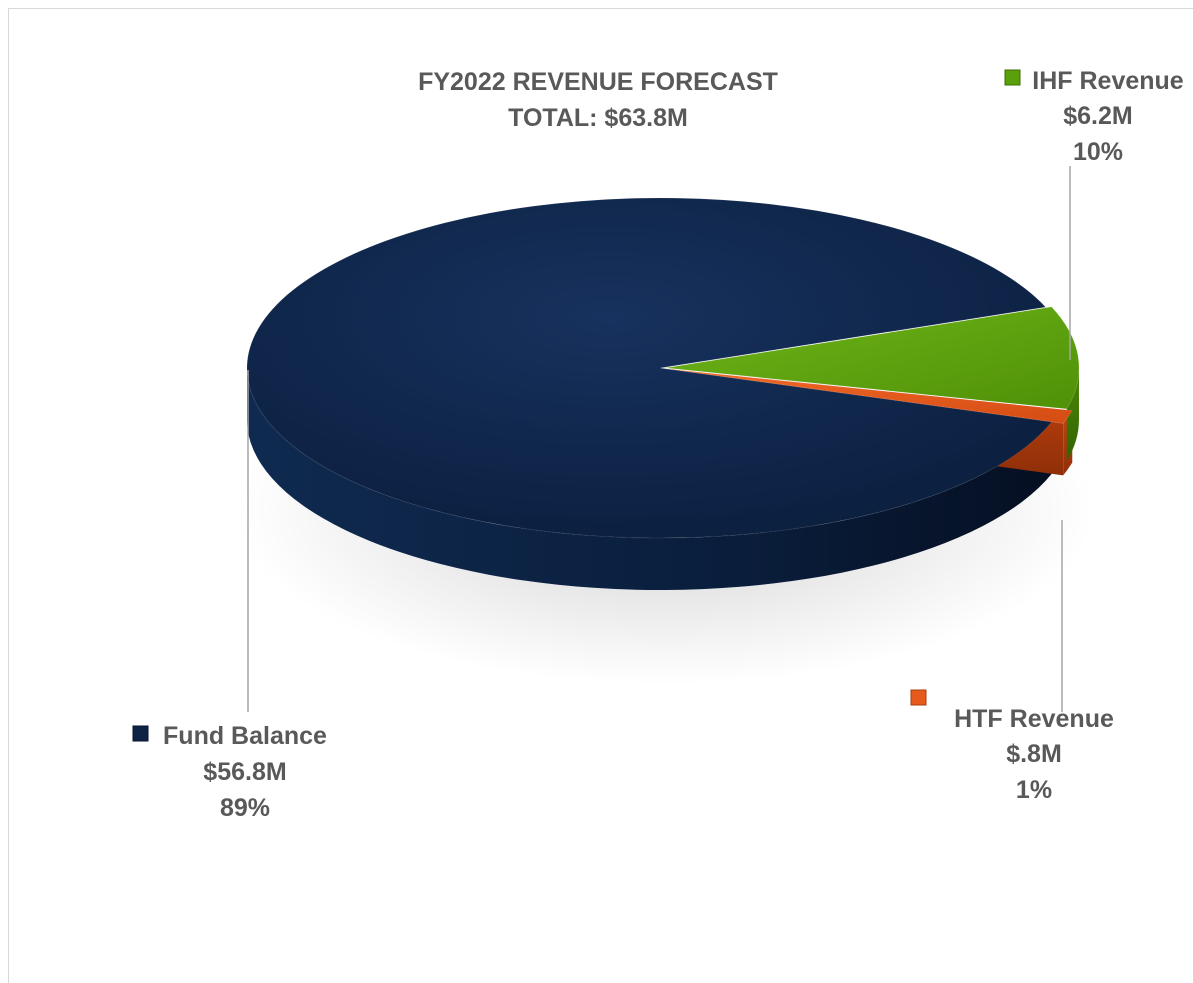 This screenshot has height=983, width=1193. I want to click on slice-label-fund-balance-amount: $56.8M, so click(244, 772).